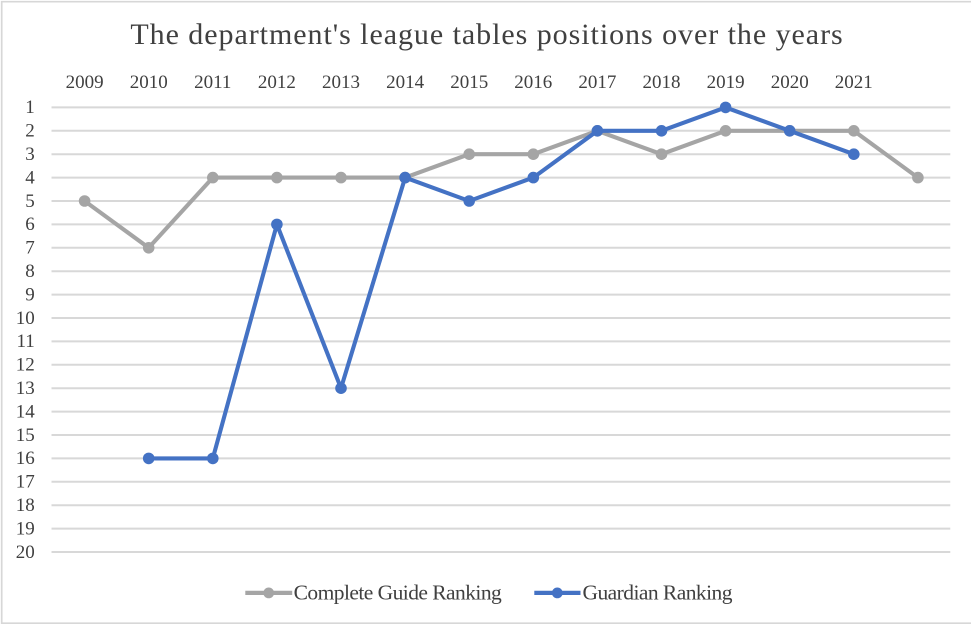  What do you see at coordinates (405, 82) in the screenshot?
I see `svg-text: 2014` at bounding box center [405, 82].